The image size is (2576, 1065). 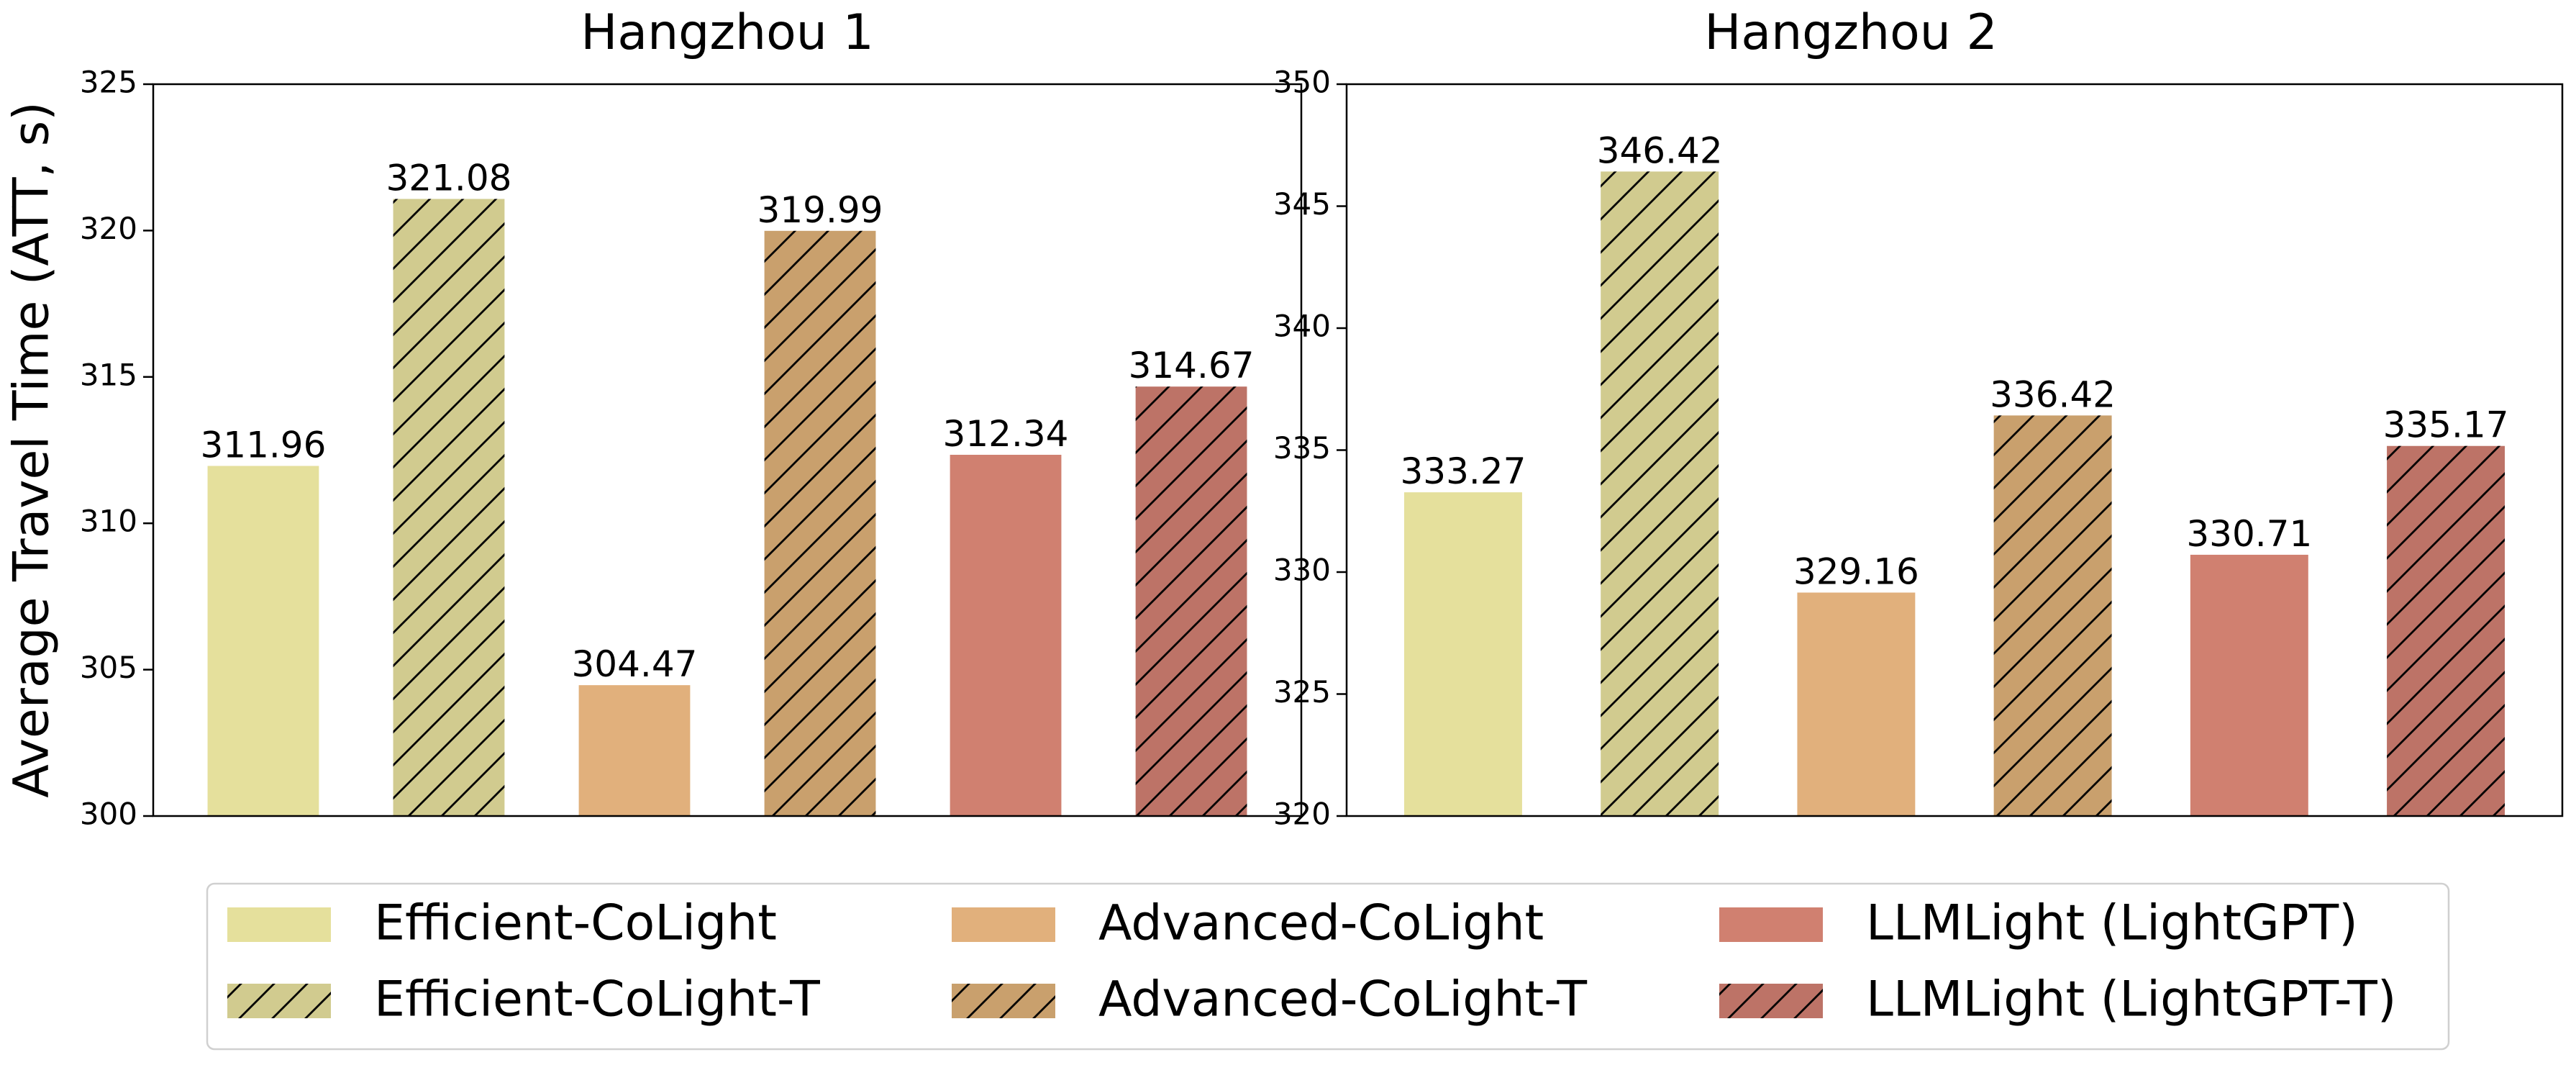 I want to click on legend-label: Advanced-CoLight, so click(x=1321, y=923).